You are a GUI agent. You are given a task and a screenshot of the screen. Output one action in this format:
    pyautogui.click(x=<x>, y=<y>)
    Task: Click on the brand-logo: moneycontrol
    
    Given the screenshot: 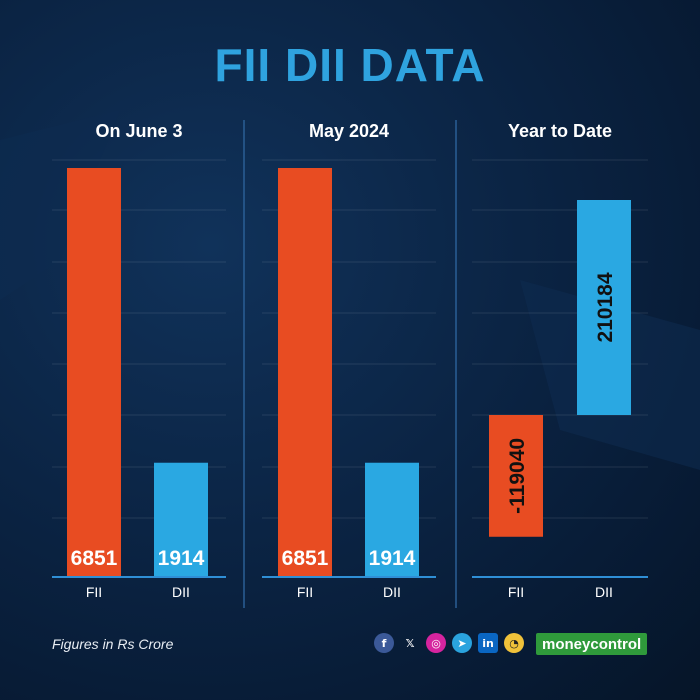 What is the action you would take?
    pyautogui.click(x=592, y=644)
    